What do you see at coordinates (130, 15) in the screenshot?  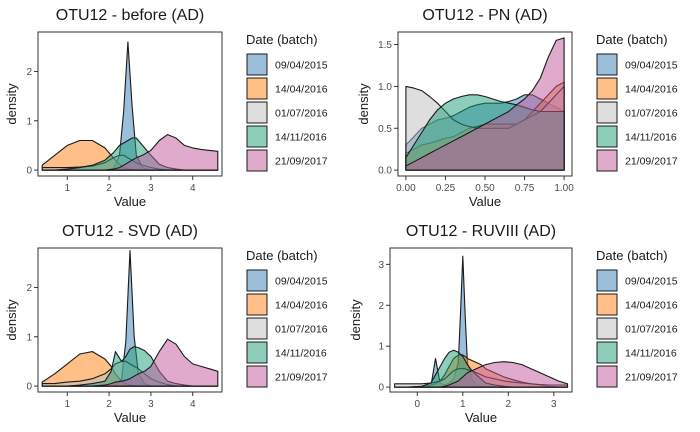 I see `panel-title: OTU12 - before (AD)` at bounding box center [130, 15].